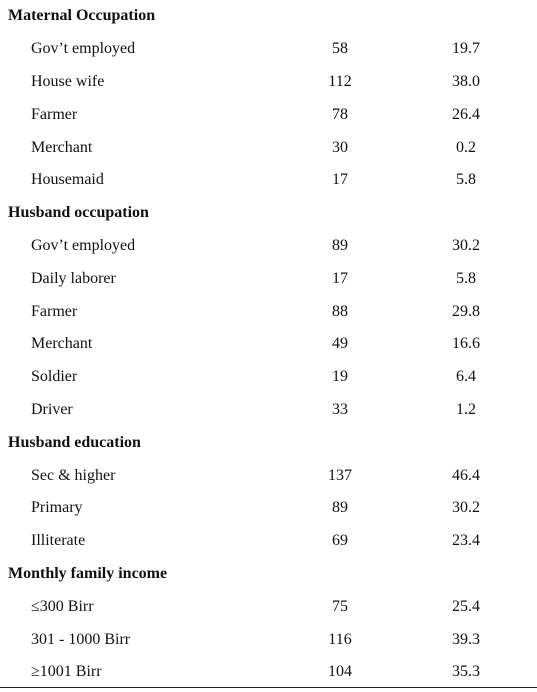 The width and height of the screenshot is (537, 692). I want to click on percent-cell: 1.2, so click(466, 409).